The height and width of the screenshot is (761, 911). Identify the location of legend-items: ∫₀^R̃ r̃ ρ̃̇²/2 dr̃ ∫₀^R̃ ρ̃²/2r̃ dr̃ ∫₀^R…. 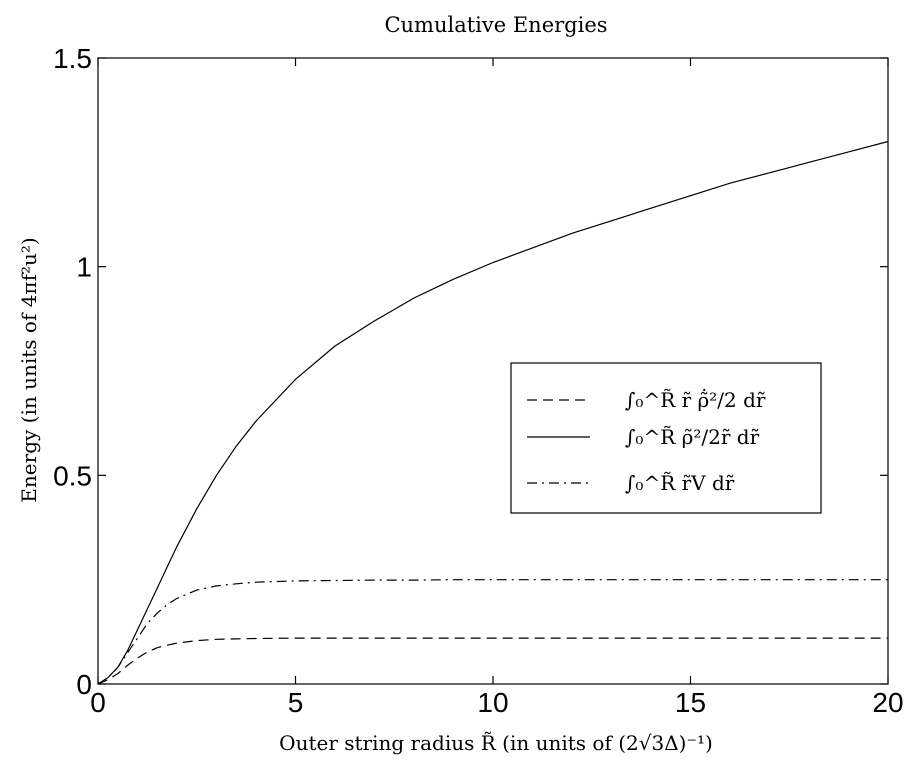
(646, 441).